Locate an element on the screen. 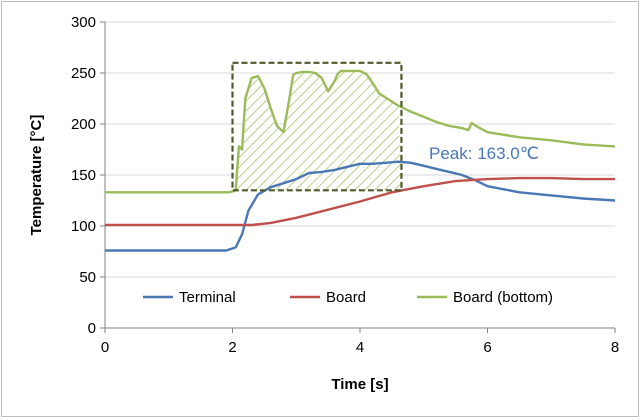  y-tick-label-4: 200 is located at coordinates (83, 124).